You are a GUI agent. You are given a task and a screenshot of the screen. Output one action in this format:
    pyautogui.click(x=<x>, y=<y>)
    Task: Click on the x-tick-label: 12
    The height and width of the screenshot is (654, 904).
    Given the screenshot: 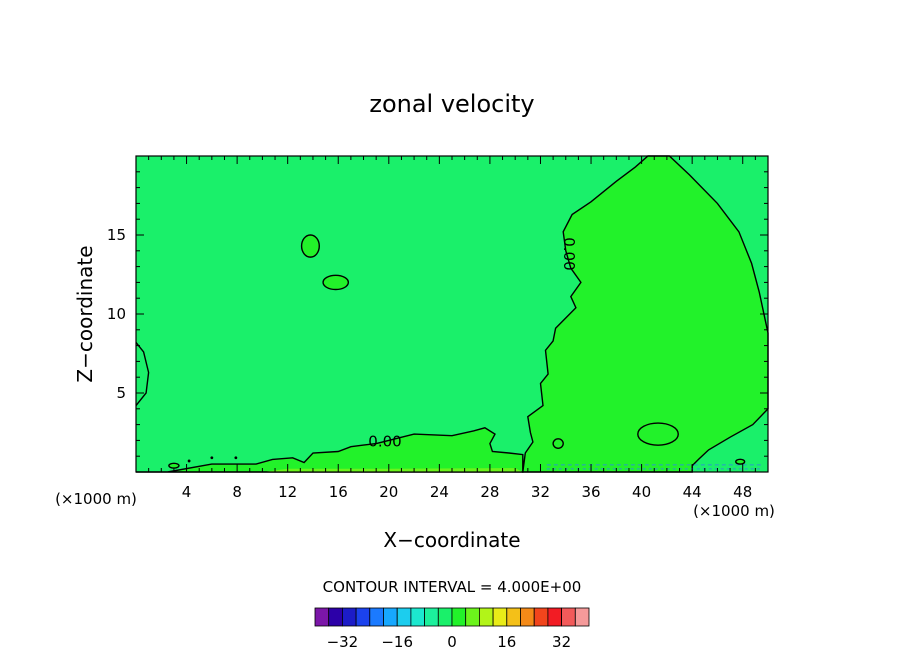 What is the action you would take?
    pyautogui.click(x=287, y=492)
    